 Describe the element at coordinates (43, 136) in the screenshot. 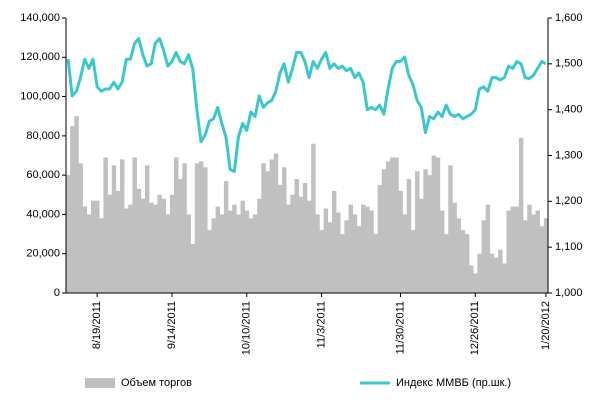

I see `y-tick-label: 80,000` at that location.